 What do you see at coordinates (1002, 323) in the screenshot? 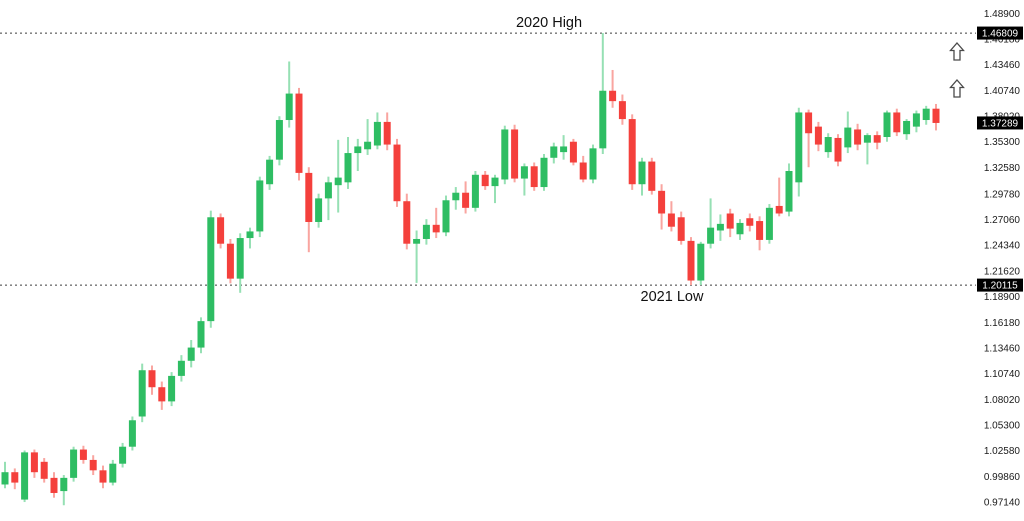
I see `y-axis-tick: 1.16180` at bounding box center [1002, 323].